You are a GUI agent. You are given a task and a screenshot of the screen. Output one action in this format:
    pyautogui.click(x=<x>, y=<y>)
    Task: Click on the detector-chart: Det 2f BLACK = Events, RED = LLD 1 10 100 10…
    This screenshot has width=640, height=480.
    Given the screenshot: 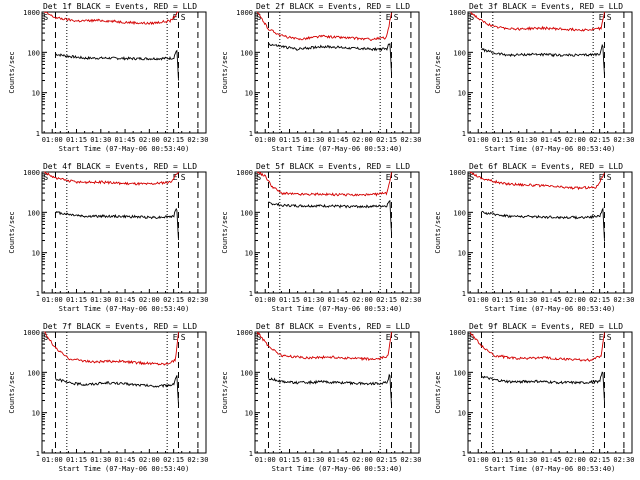 What is the action you would take?
    pyautogui.click(x=321, y=77)
    